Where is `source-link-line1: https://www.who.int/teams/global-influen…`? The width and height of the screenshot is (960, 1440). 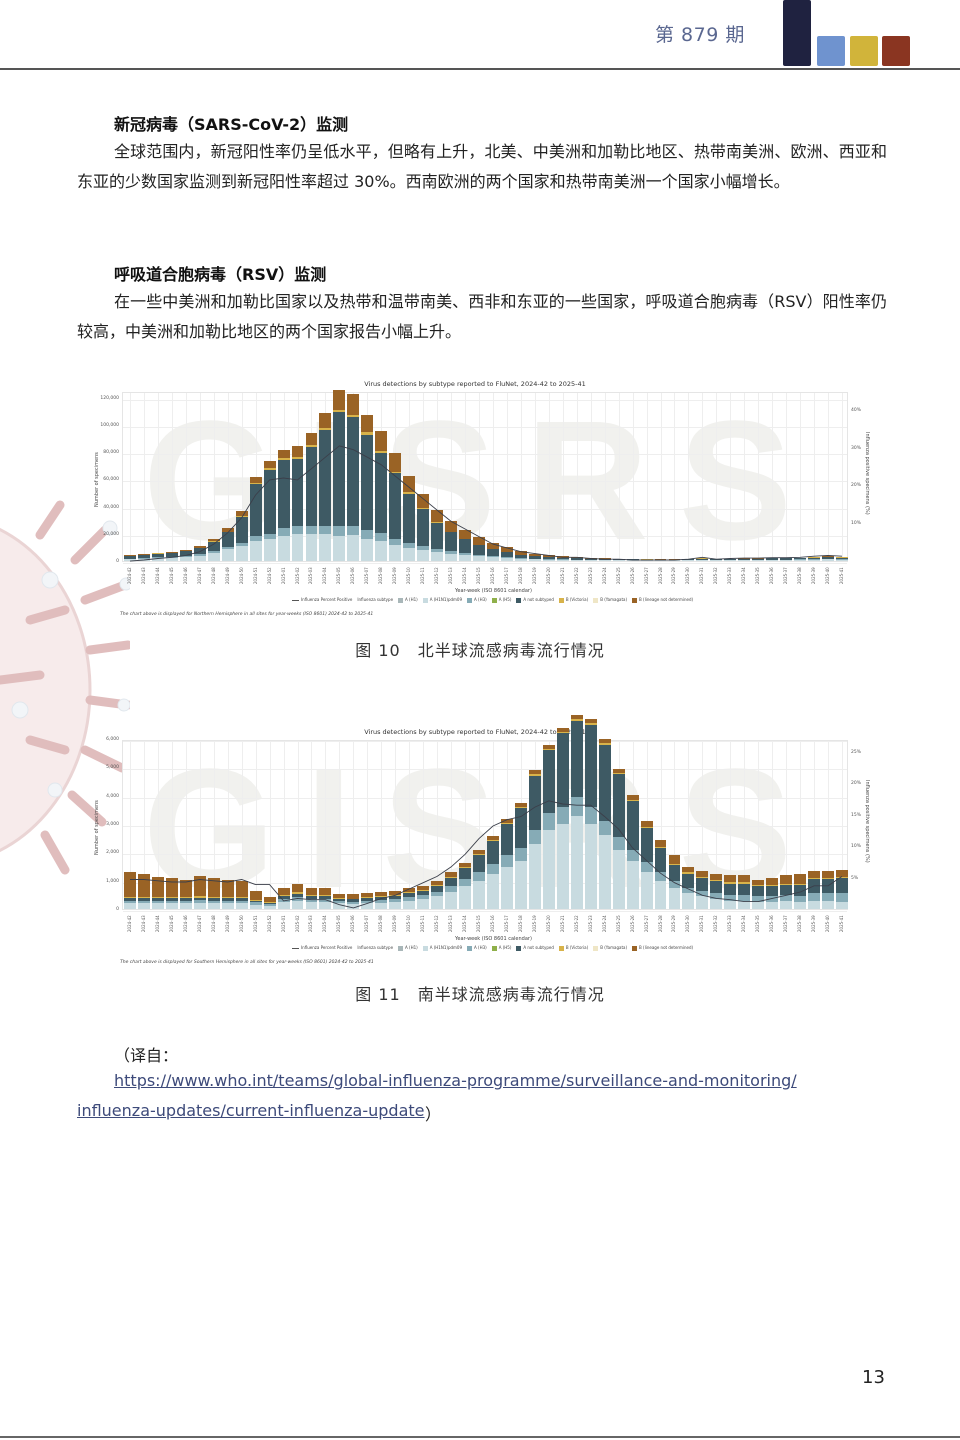
source-link-line1: https://www.who.int/teams/global-influen… is located at coordinates (455, 1080).